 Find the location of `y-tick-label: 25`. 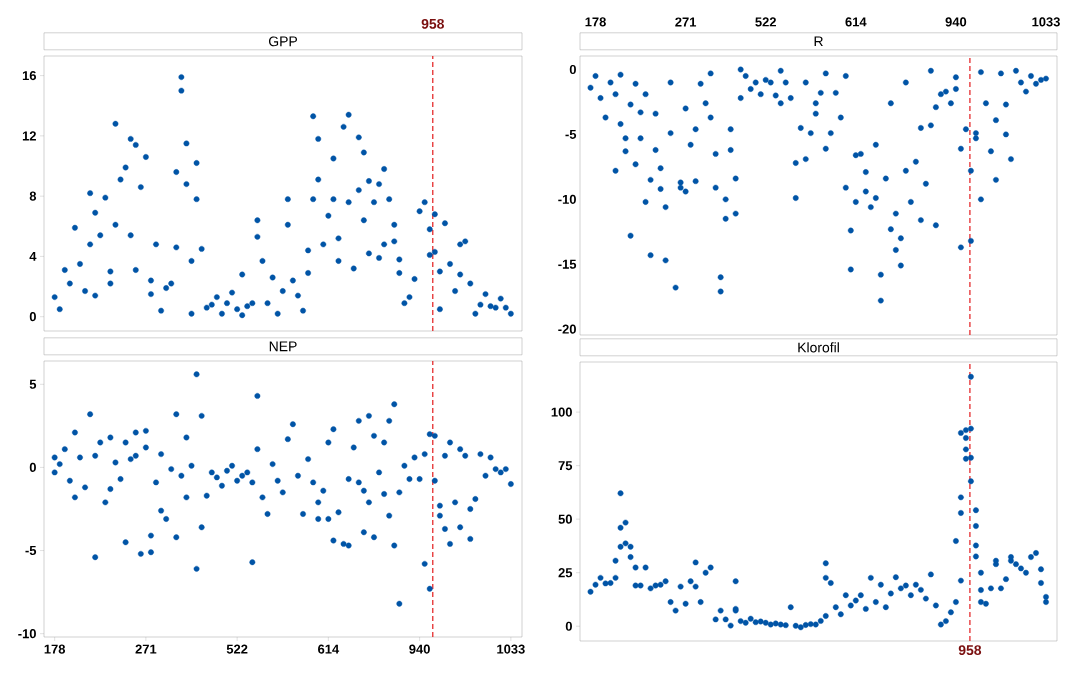

y-tick-label: 25 is located at coordinates (565, 573).